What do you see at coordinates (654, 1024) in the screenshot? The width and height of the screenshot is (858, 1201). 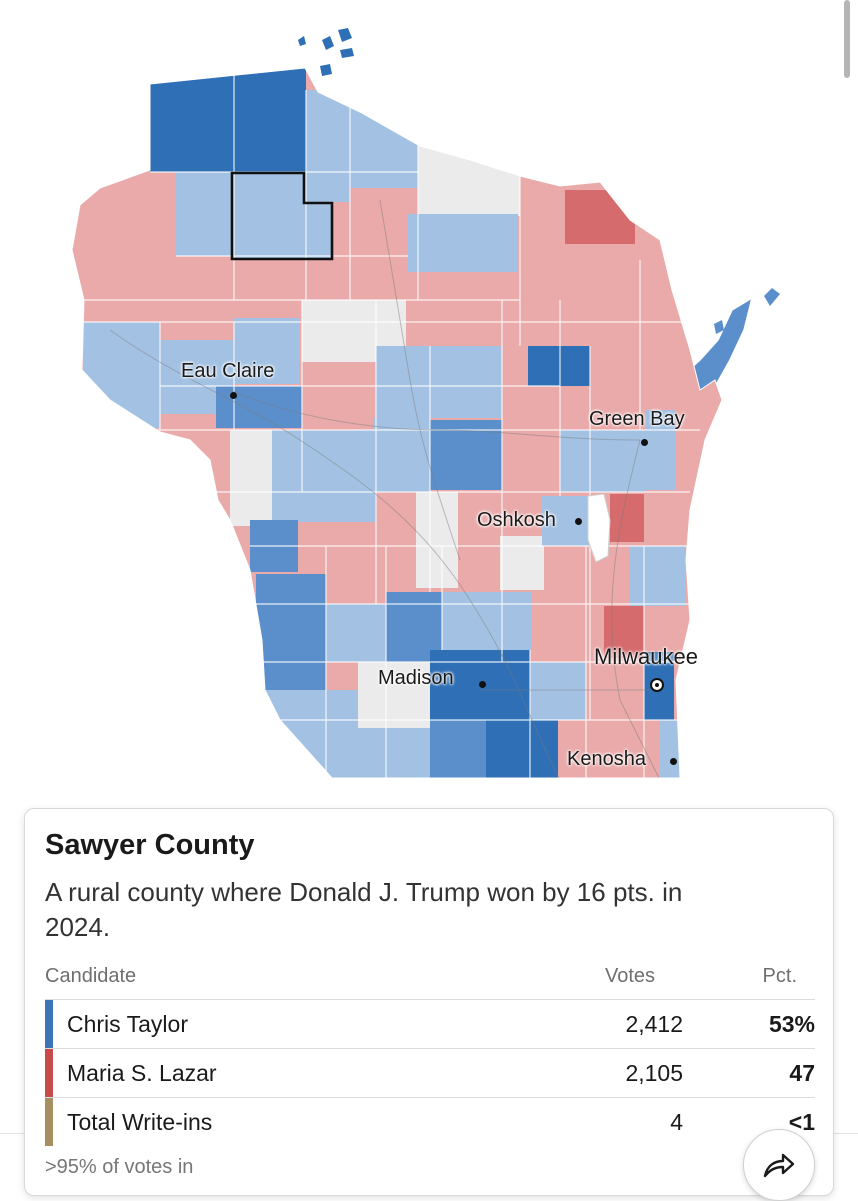 I see `candidate-votes: 2,412` at bounding box center [654, 1024].